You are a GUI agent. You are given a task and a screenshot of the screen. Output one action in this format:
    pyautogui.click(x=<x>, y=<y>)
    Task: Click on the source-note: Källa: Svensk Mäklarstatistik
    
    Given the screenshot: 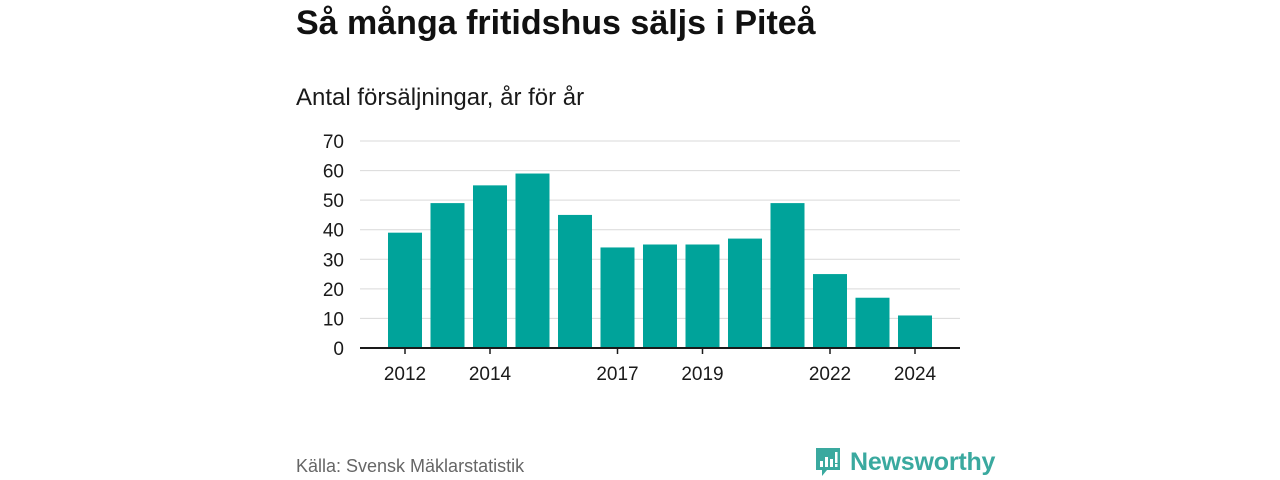 What is the action you would take?
    pyautogui.click(x=410, y=466)
    